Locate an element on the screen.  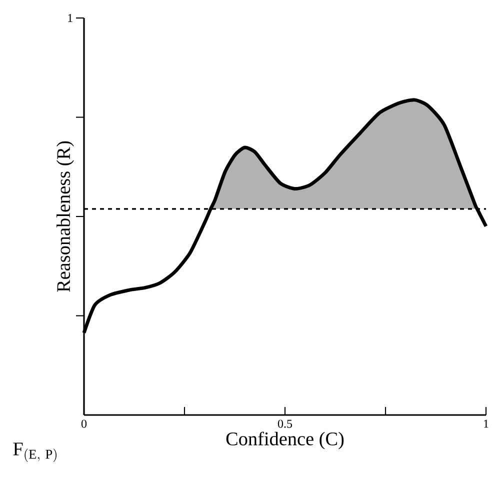
x-tick-label: 1 is located at coordinates (486, 424).